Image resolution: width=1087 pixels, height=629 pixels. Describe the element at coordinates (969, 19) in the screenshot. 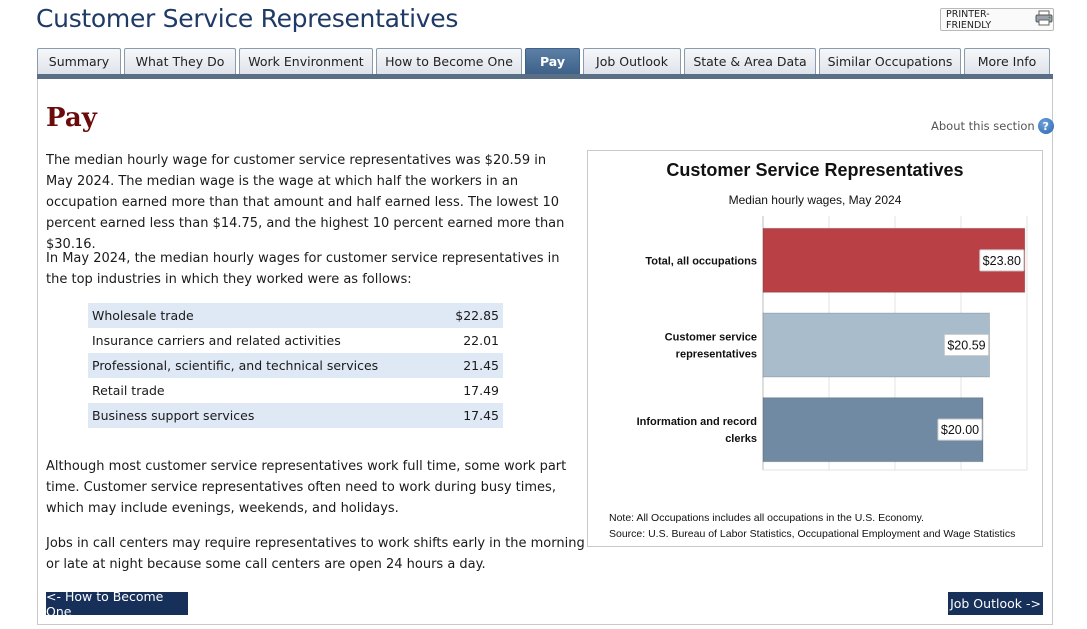

I see `printer-friendly-label: PRINTER-FRIENDLY` at that location.